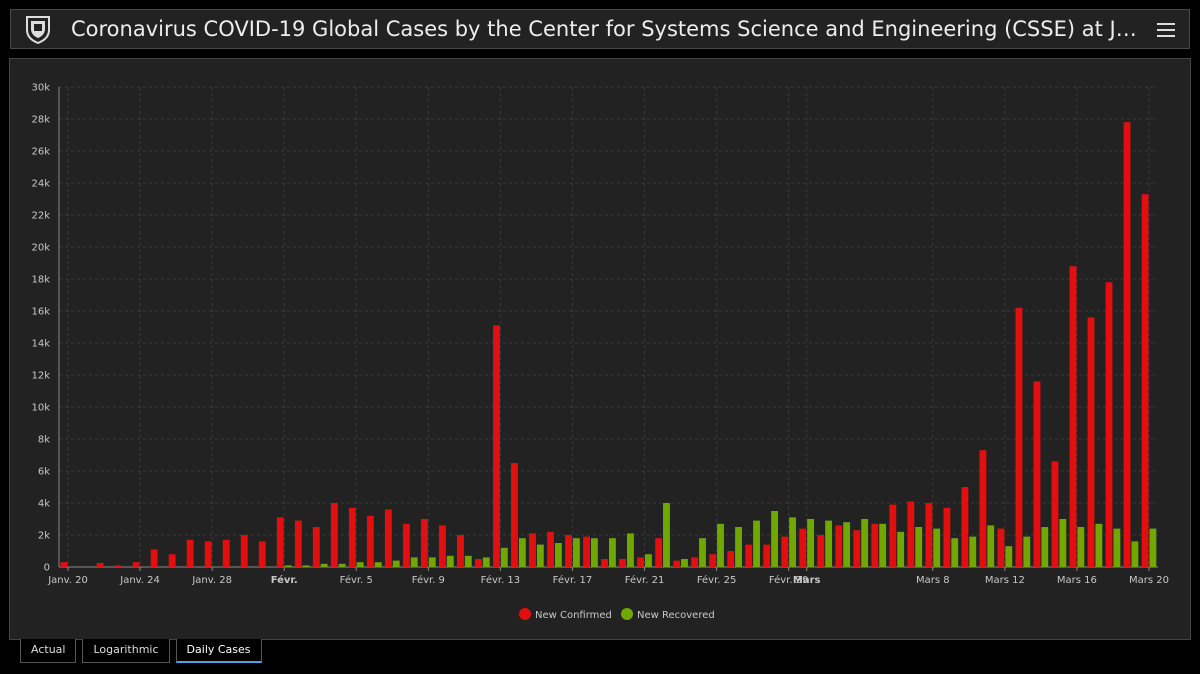  Describe the element at coordinates (218, 651) in the screenshot. I see `tab-daily-cases: Daily Cases` at that location.